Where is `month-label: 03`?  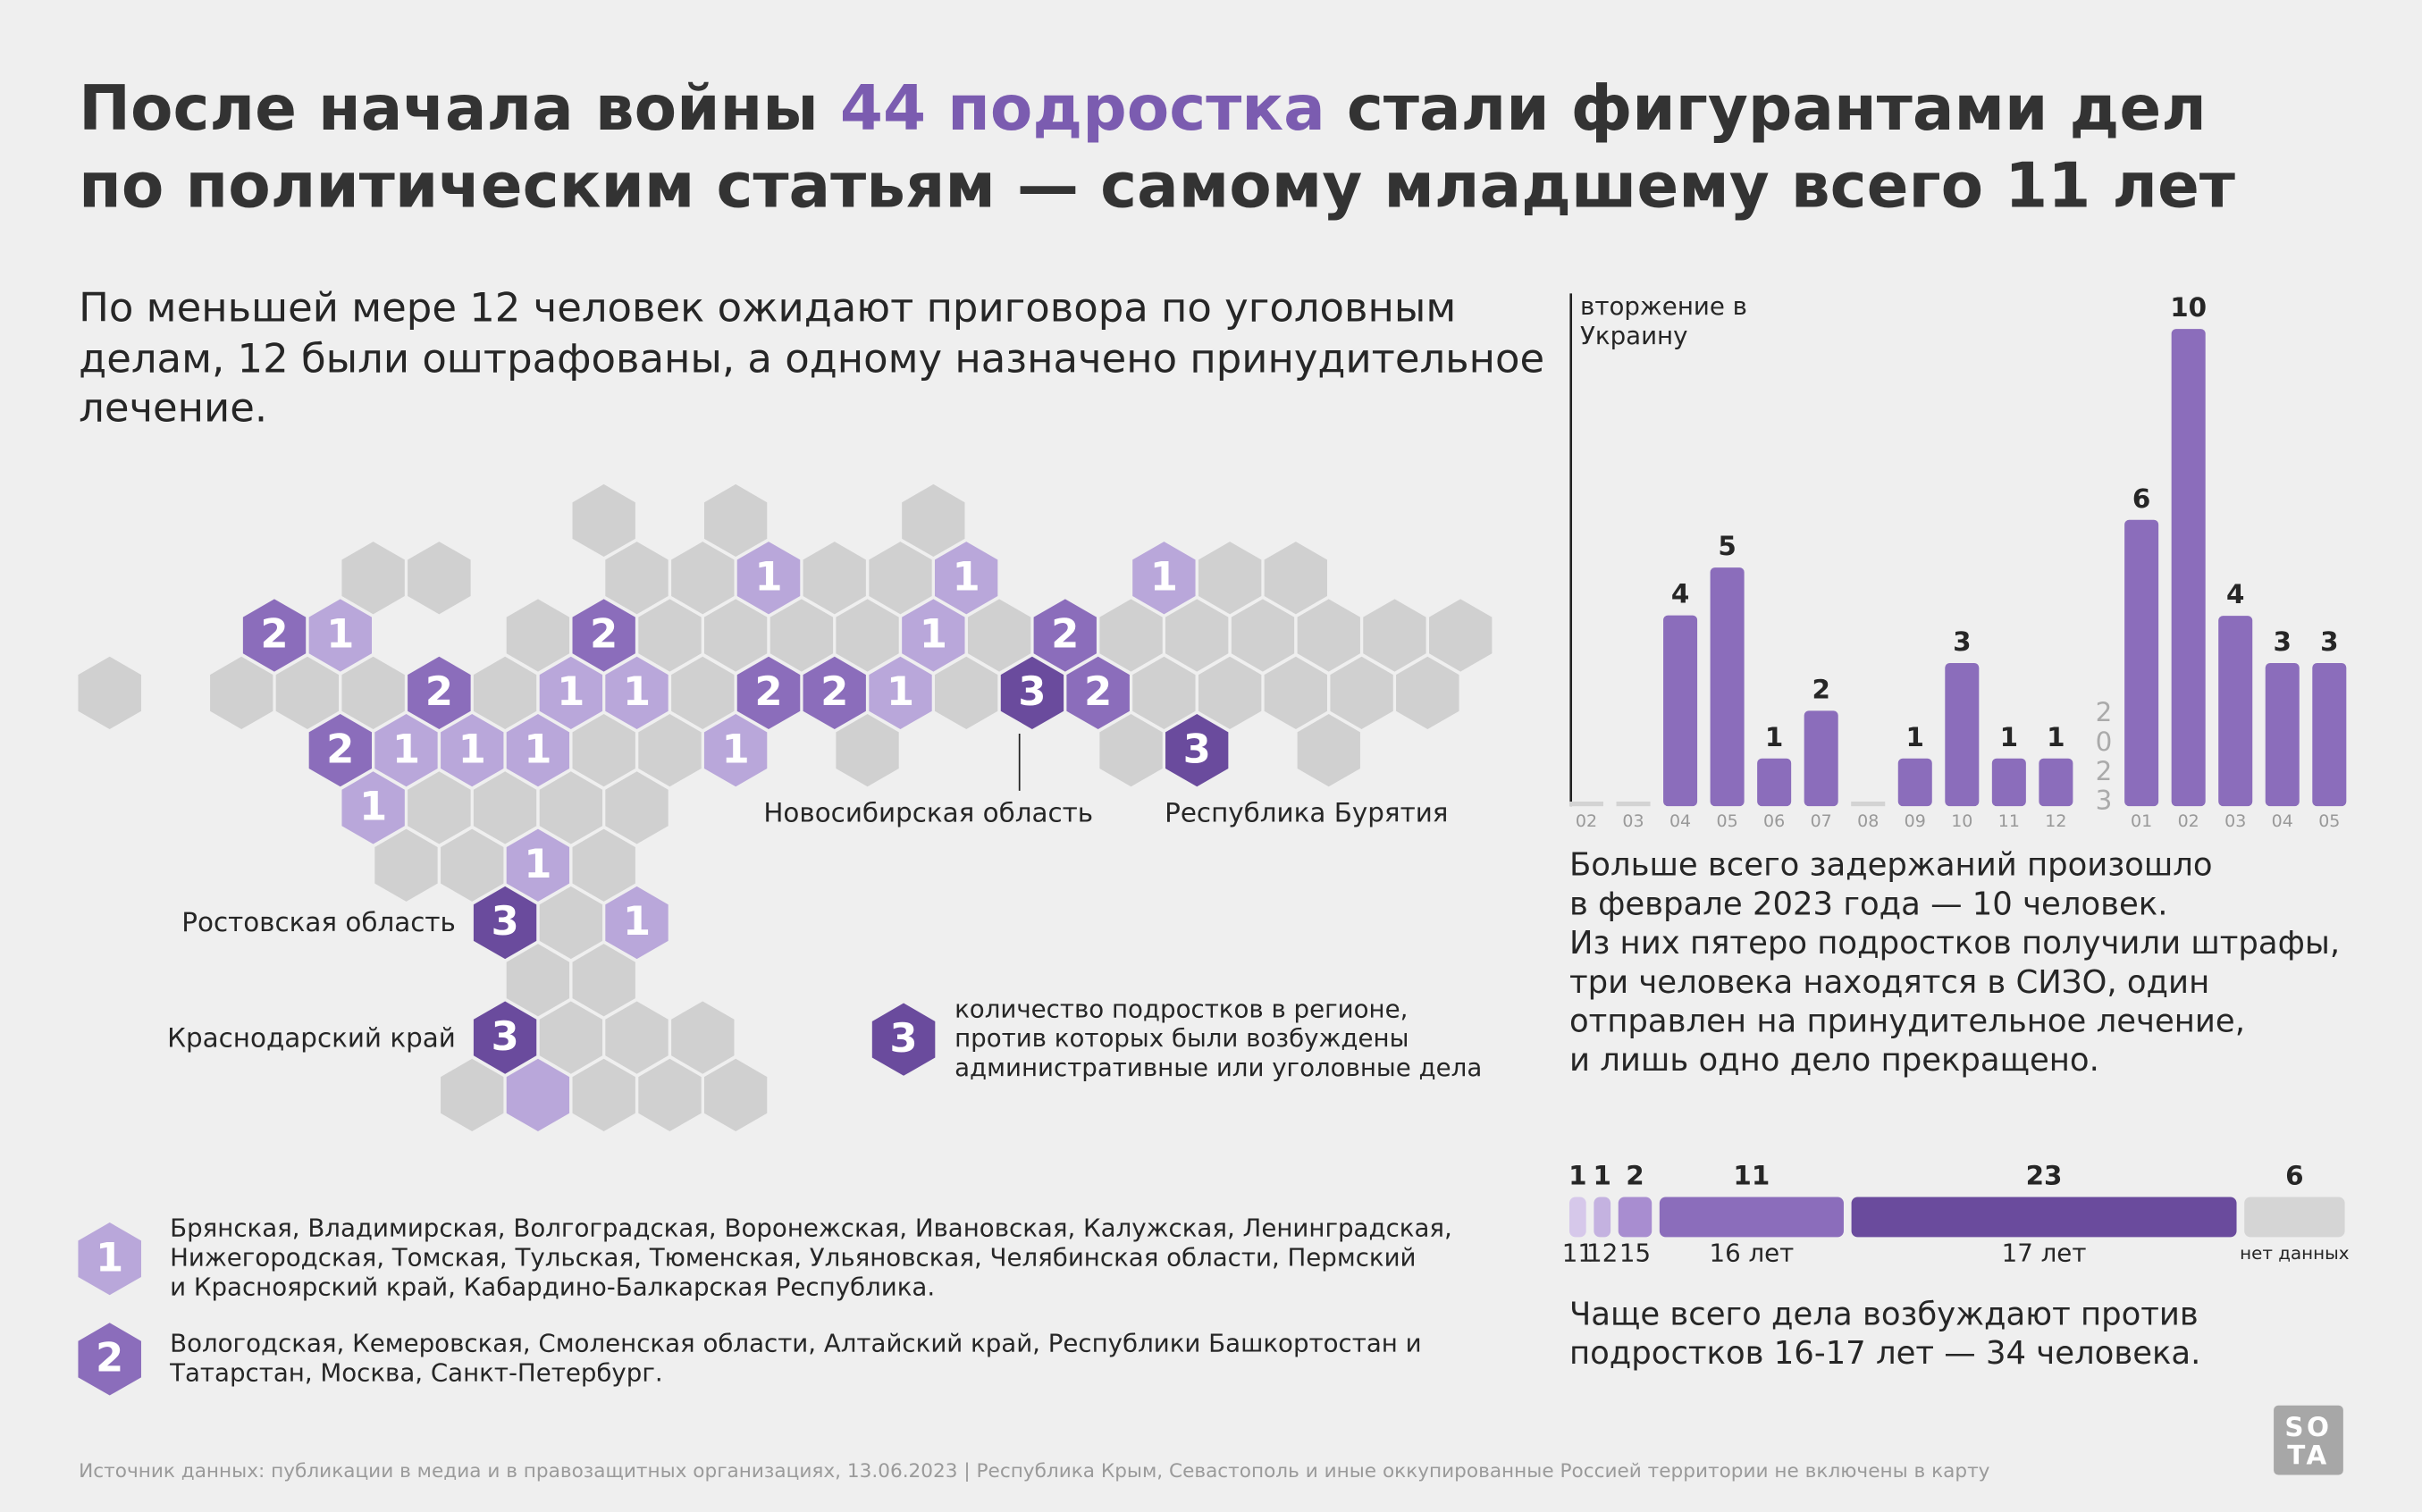
month-label: 03 is located at coordinates (1633, 821).